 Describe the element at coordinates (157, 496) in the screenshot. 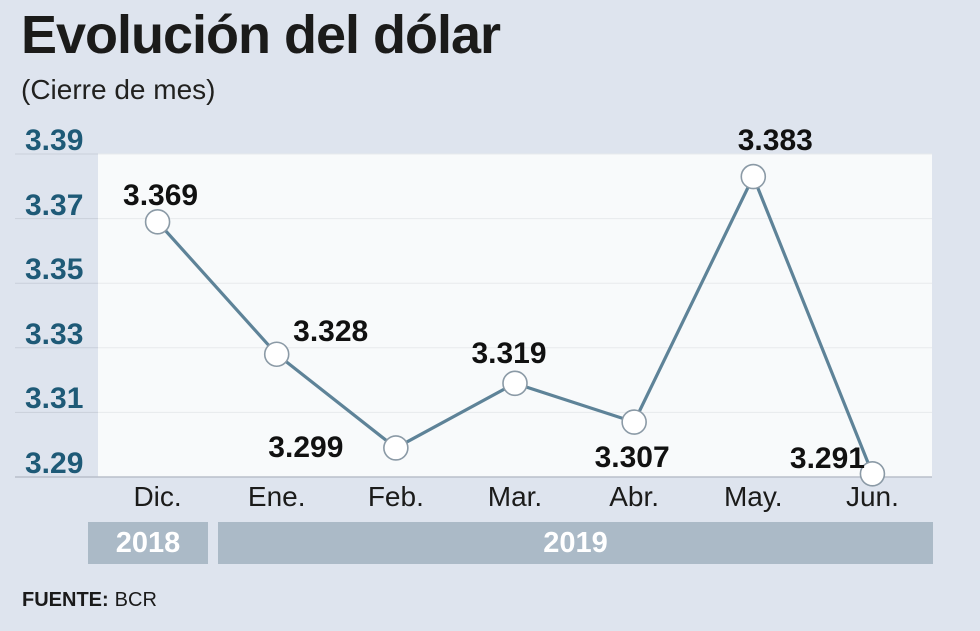

I see `x-axis-month-label: Dic.` at that location.